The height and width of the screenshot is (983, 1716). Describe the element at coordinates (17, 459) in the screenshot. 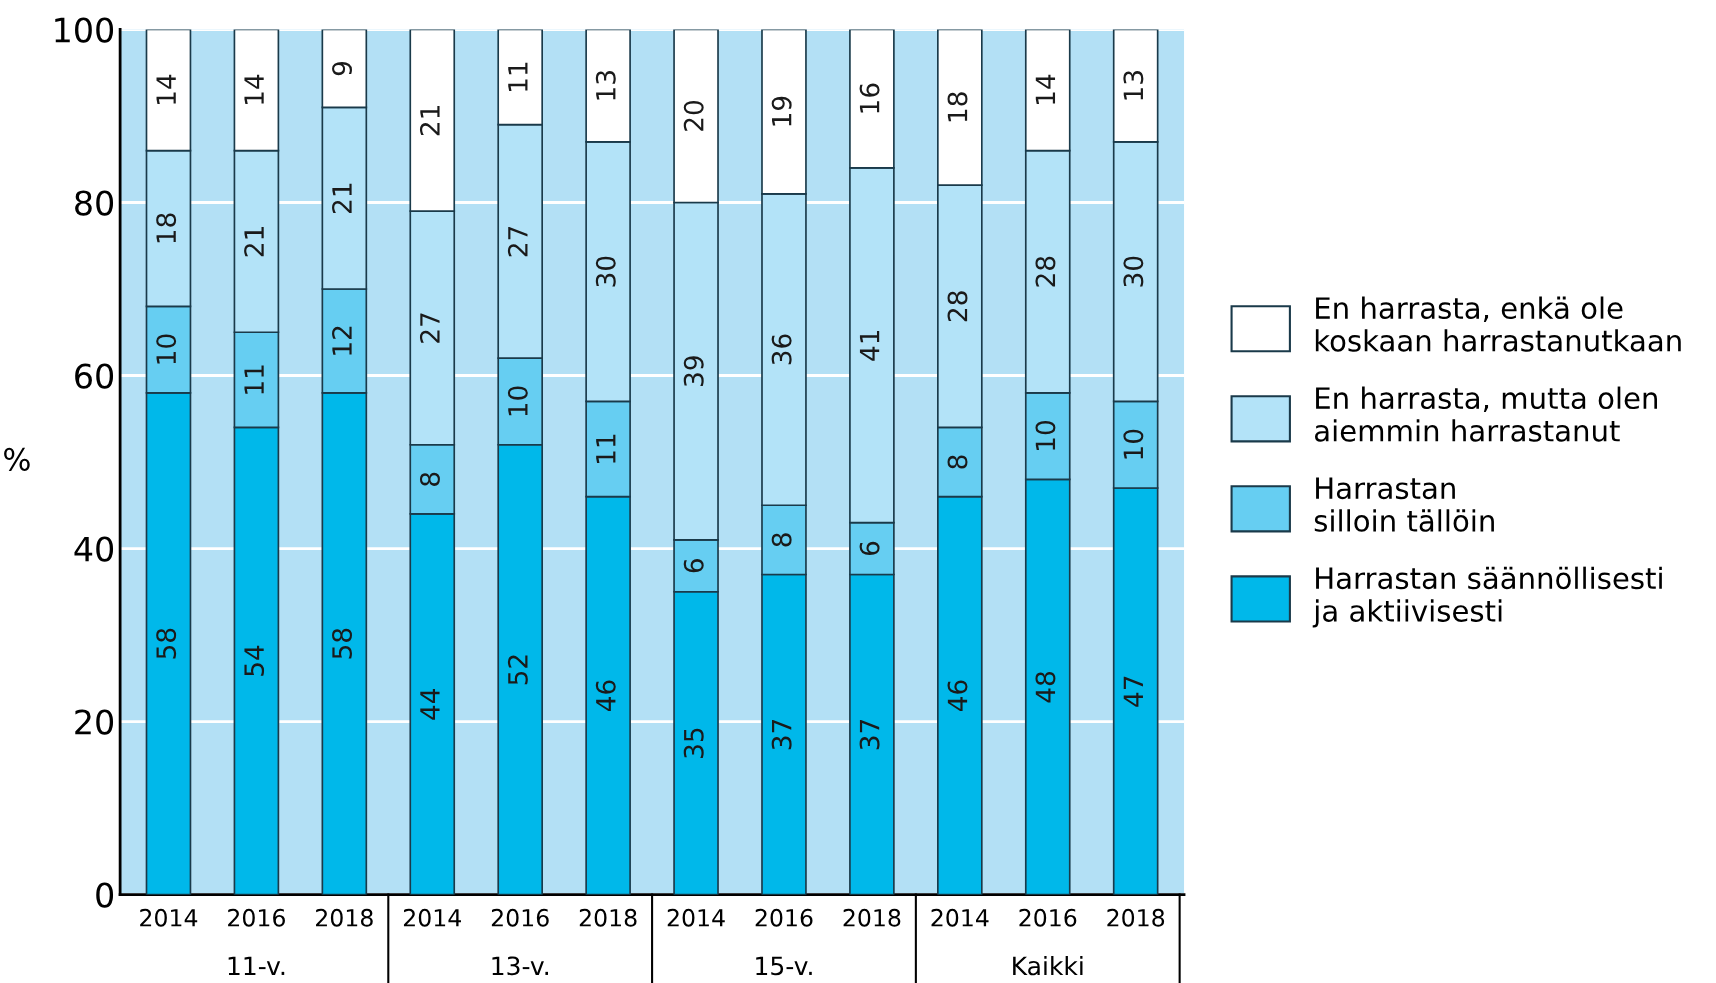

I see `y-axis-title: %` at that location.